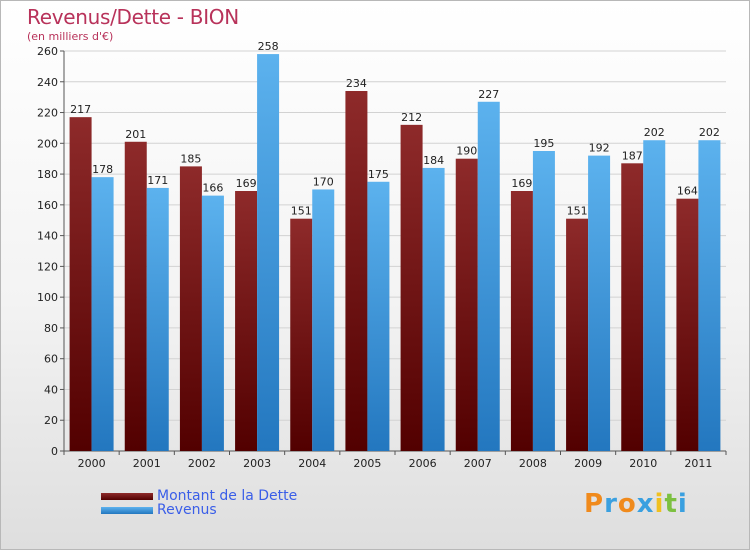  What do you see at coordinates (187, 510) in the screenshot?
I see `legend-label-revenus: Revenus` at bounding box center [187, 510].